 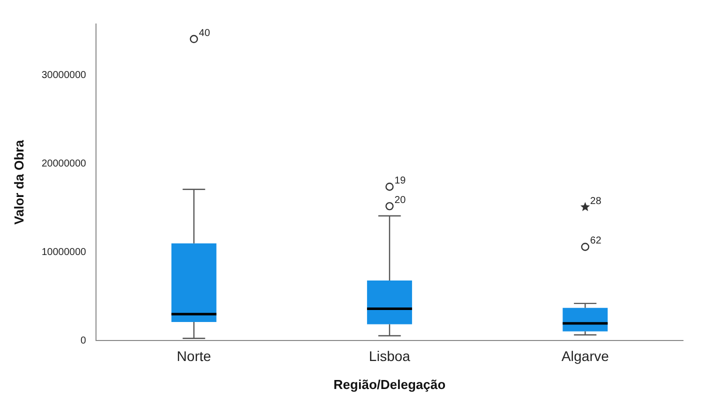 I want to click on y-tick-label: 20000000, so click(x=64, y=164).